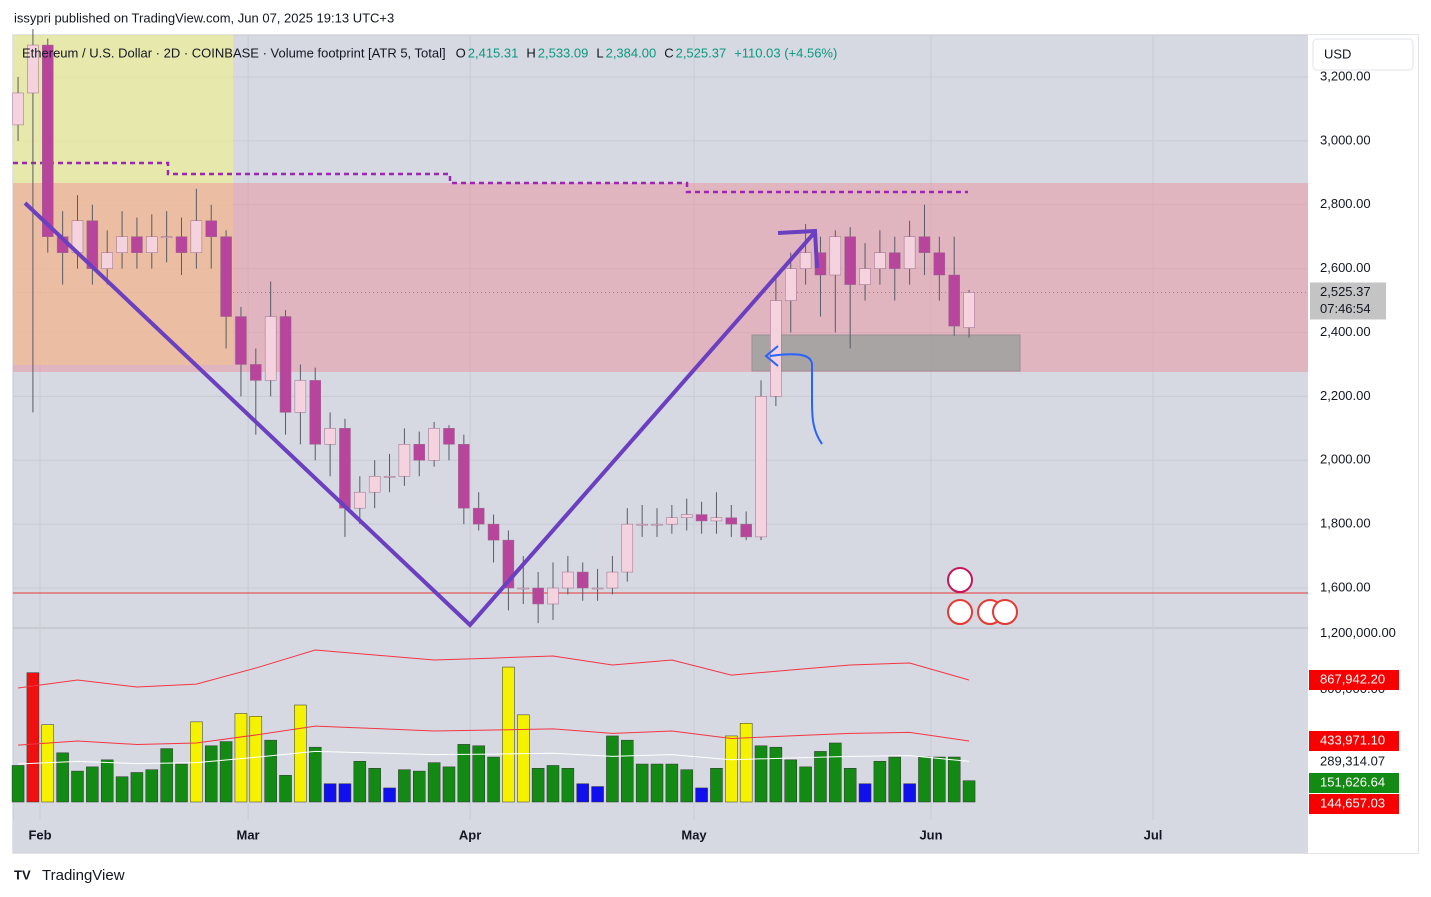 Image resolution: width=1431 pixels, height=897 pixels. Describe the element at coordinates (493, 52) in the screenshot. I see `ohlc-value: 2,415.31` at that location.